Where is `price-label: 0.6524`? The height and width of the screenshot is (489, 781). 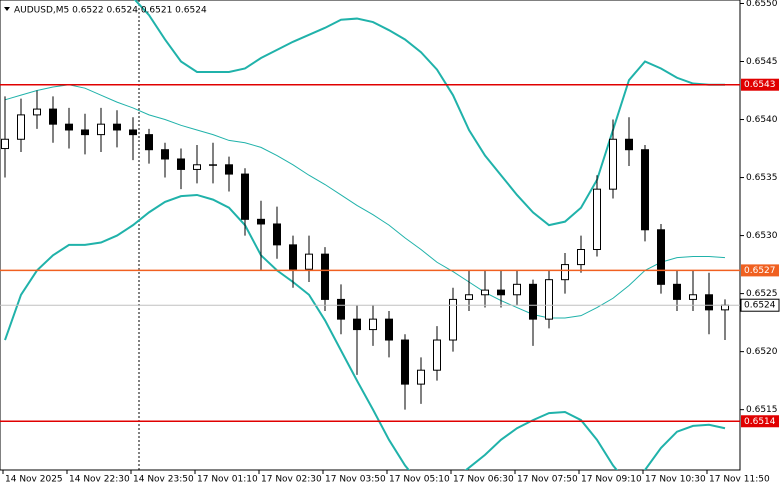 price-label: 0.6524 is located at coordinates (760, 306).